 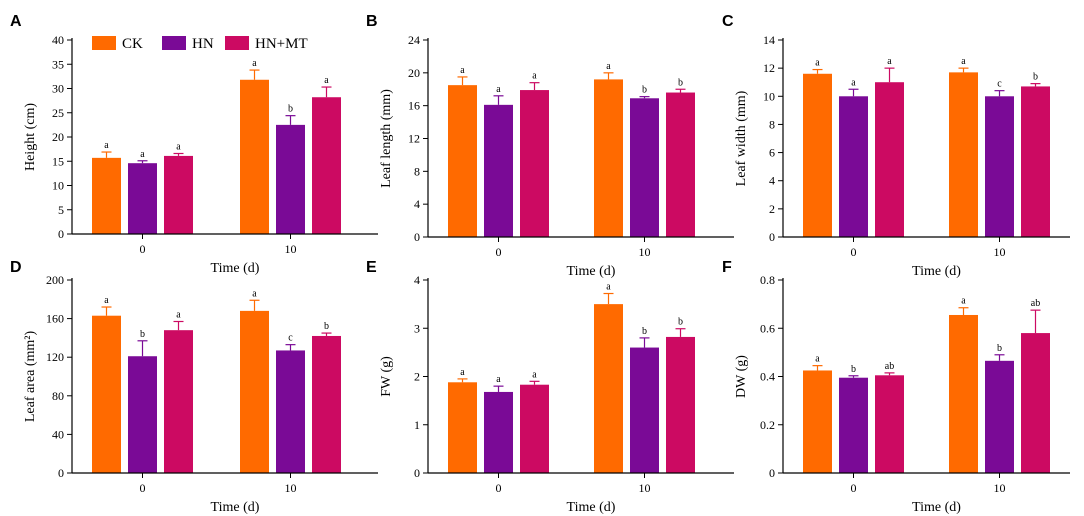 I want to click on y-tick-label: 16, so click(x=414, y=106).